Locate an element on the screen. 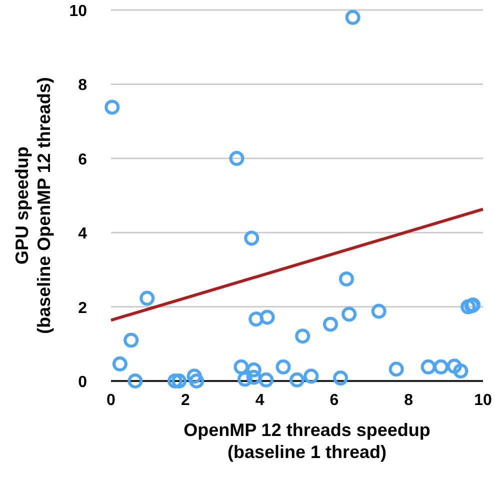 The image size is (495, 479). y-tick-label: 6 is located at coordinates (83, 159).